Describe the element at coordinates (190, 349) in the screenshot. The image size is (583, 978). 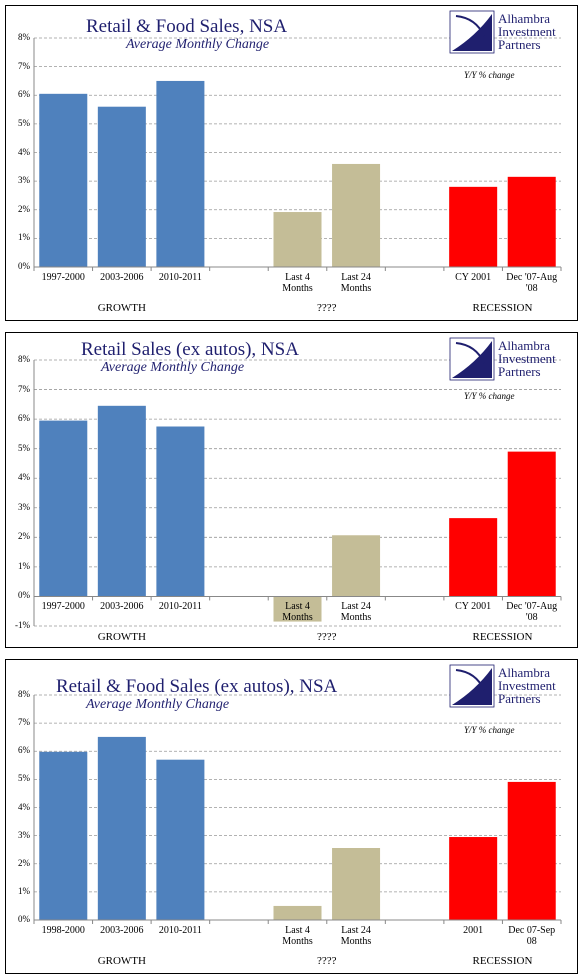
I see `chart-title: Retail Sales (ex autos), NSA` at that location.